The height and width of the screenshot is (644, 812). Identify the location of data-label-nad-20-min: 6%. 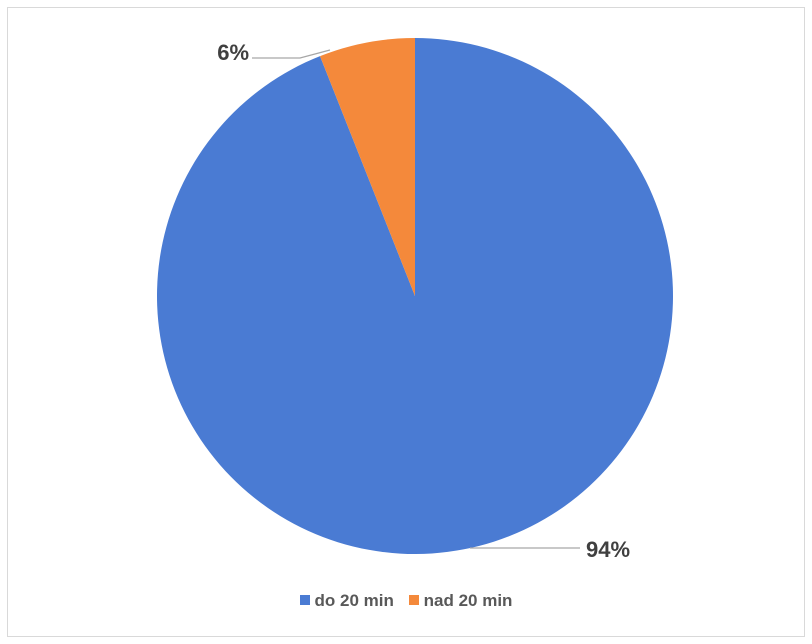
(233, 52).